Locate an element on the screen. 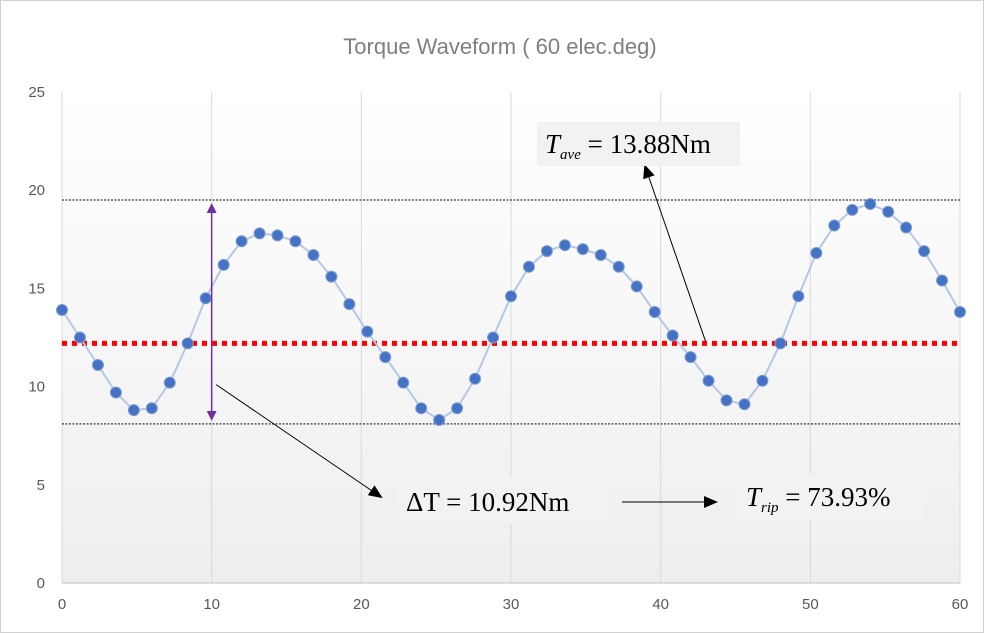 The image size is (984, 633). t-ave-label-box is located at coordinates (638, 144).